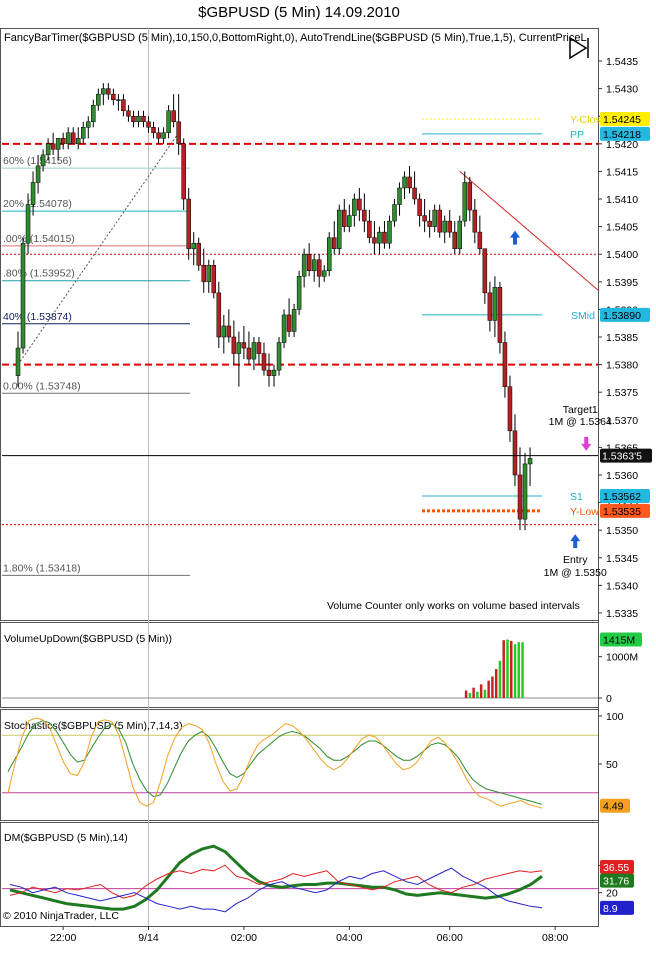 The image size is (656, 969). I want to click on pivot-label: S1, so click(576, 497).